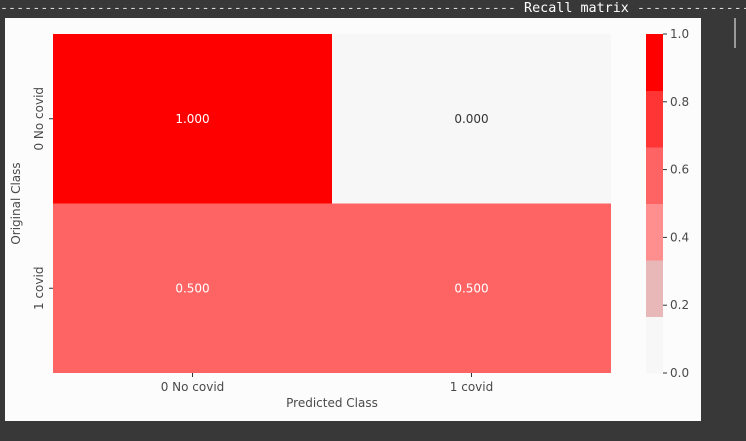 The width and height of the screenshot is (746, 441). Describe the element at coordinates (39, 288) in the screenshot. I see `y-tick-label: 1 covid` at that location.